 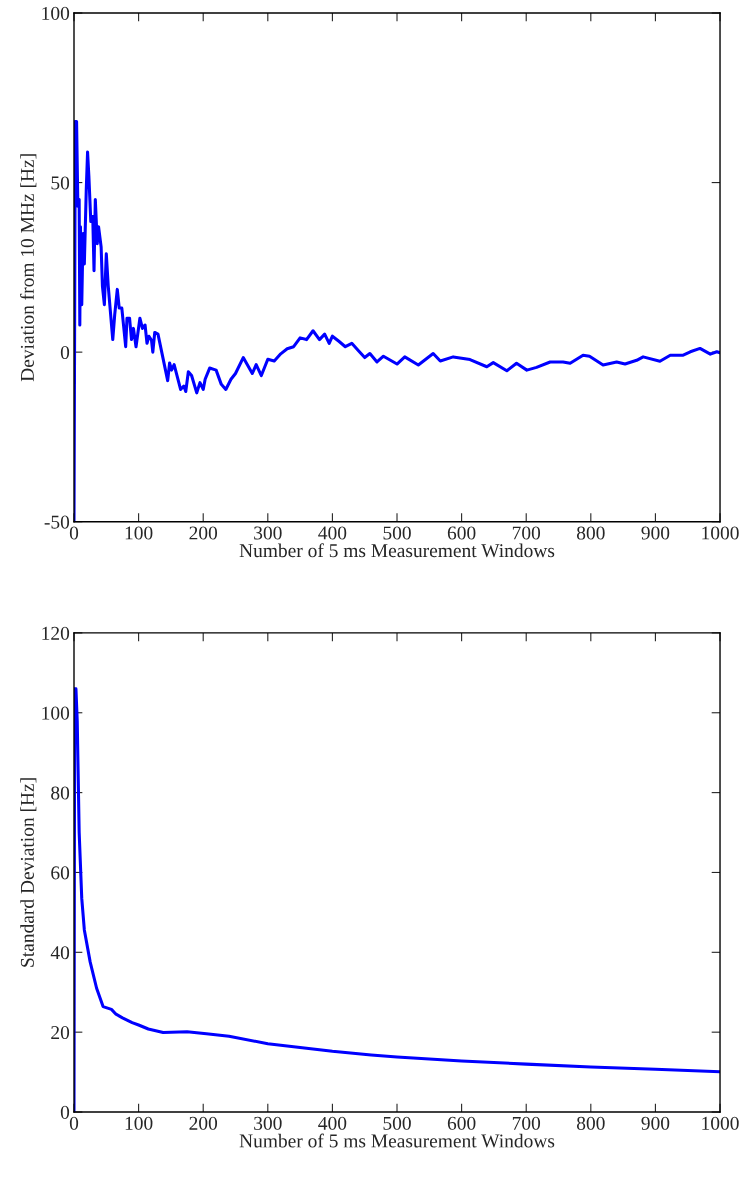 I want to click on y-tick-label: 40, so click(x=60, y=953).